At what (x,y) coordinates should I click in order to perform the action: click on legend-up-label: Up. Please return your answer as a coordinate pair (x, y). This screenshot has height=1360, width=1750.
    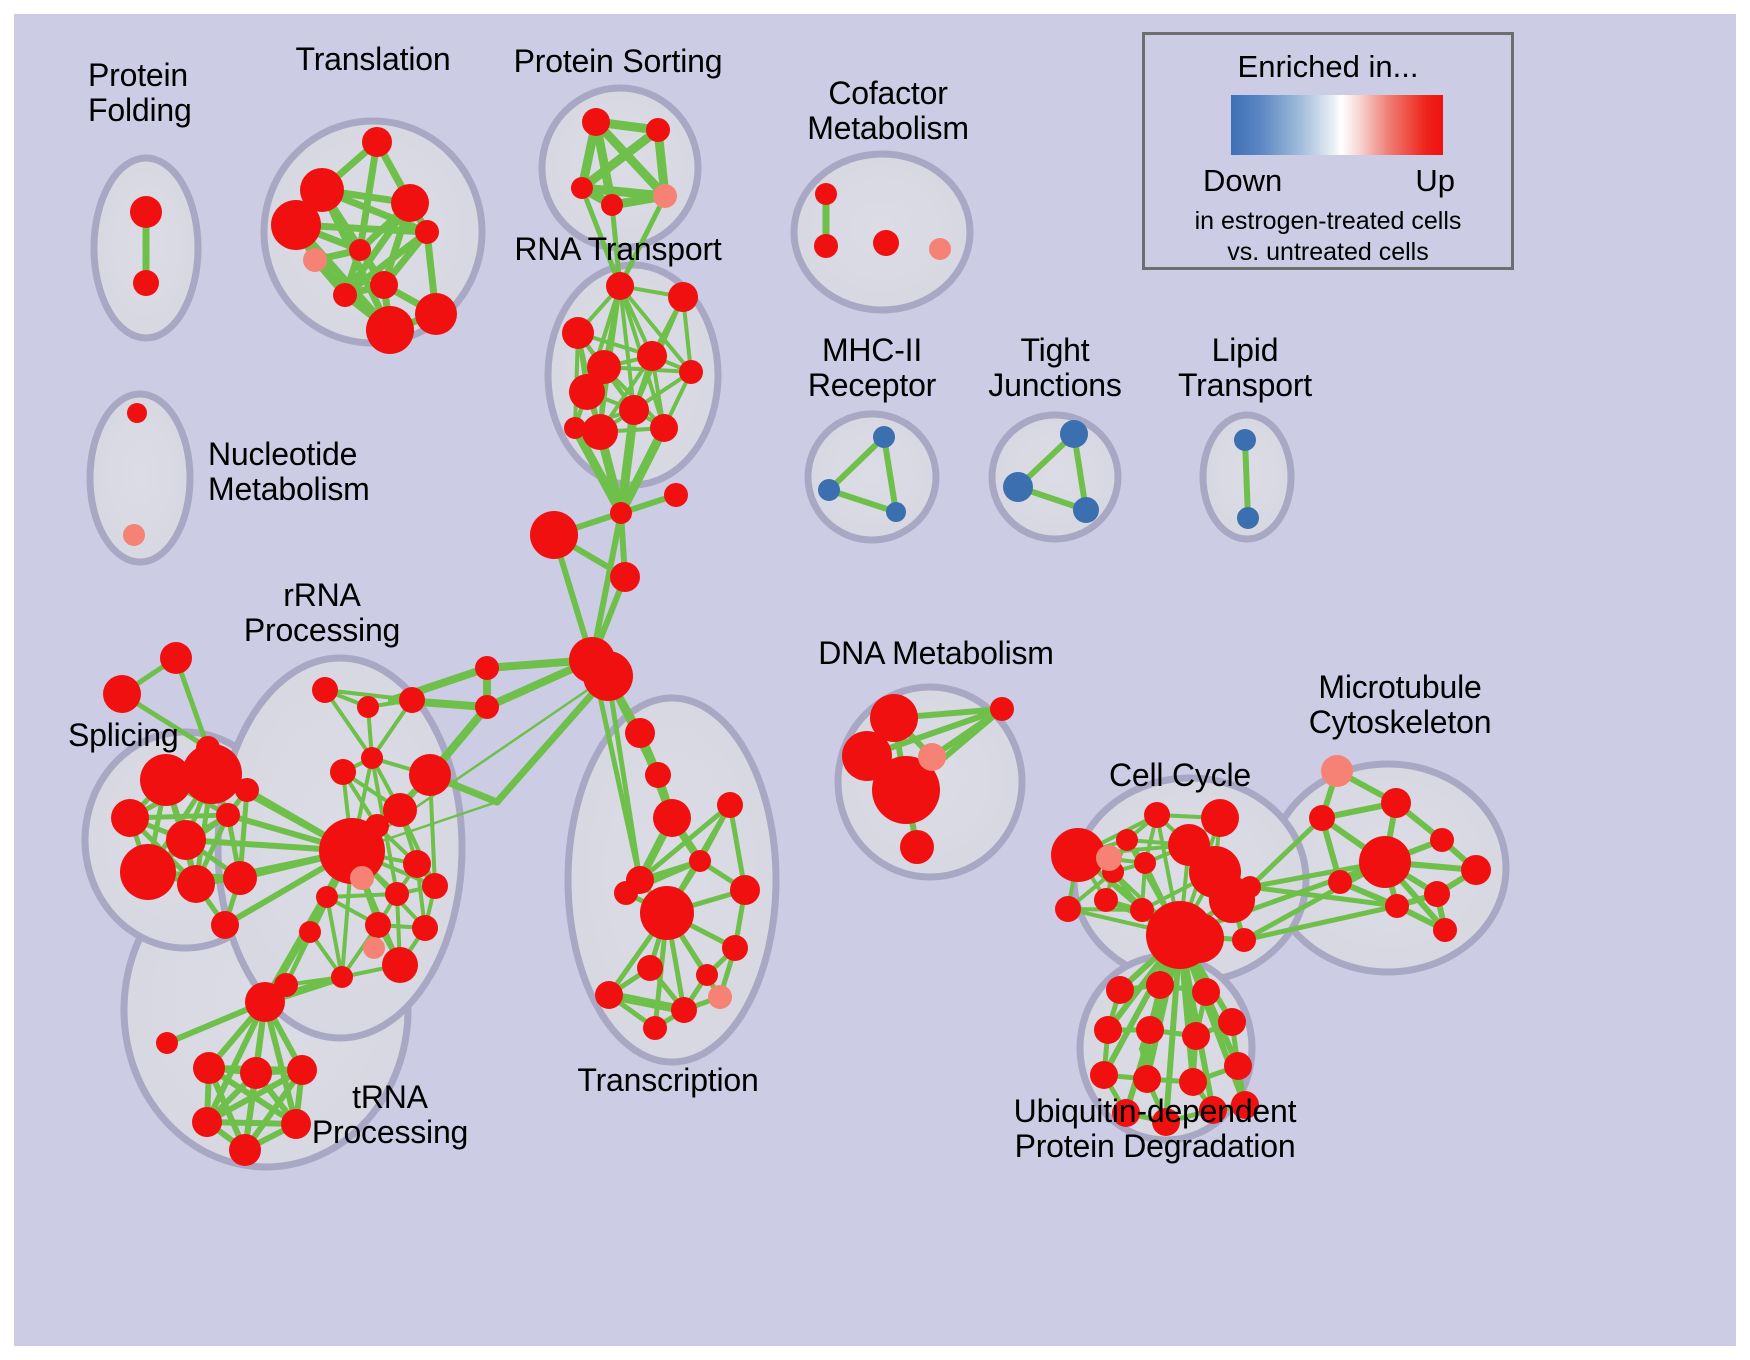
    Looking at the image, I should click on (1435, 180).